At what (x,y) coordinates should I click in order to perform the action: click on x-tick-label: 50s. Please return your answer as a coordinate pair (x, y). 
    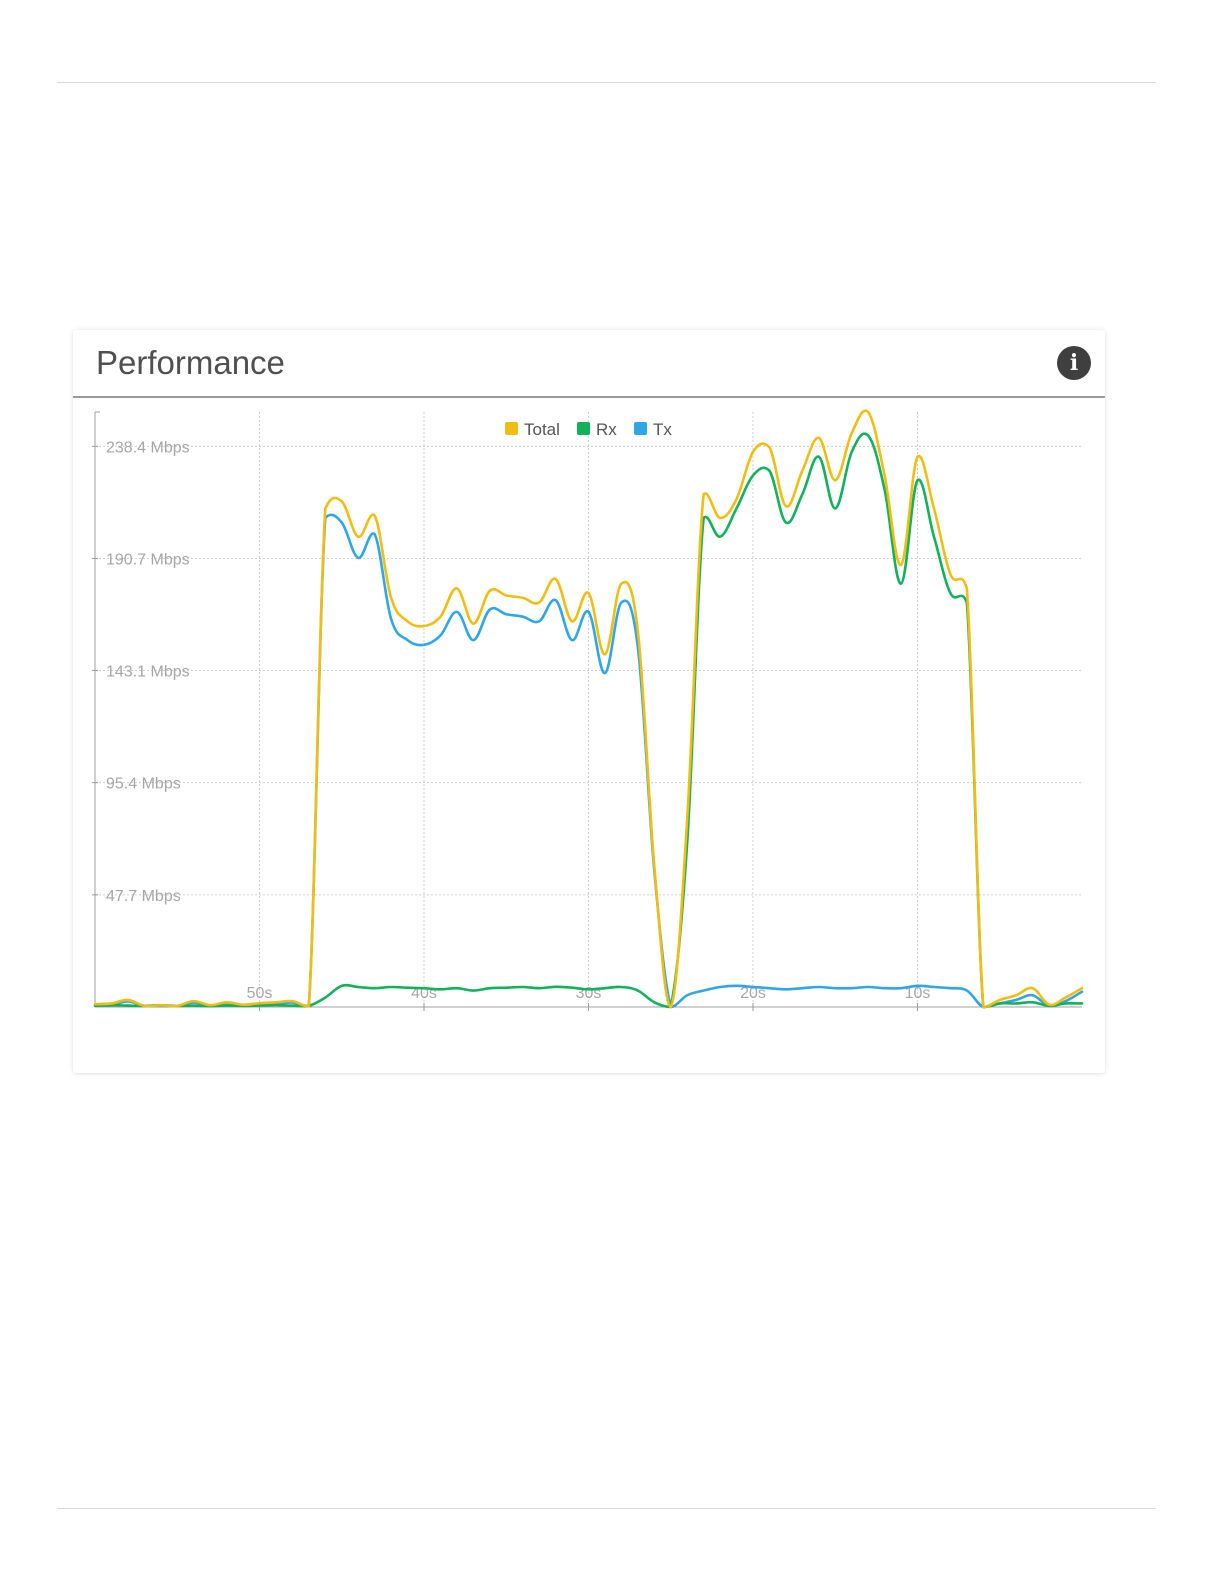
    Looking at the image, I should click on (260, 993).